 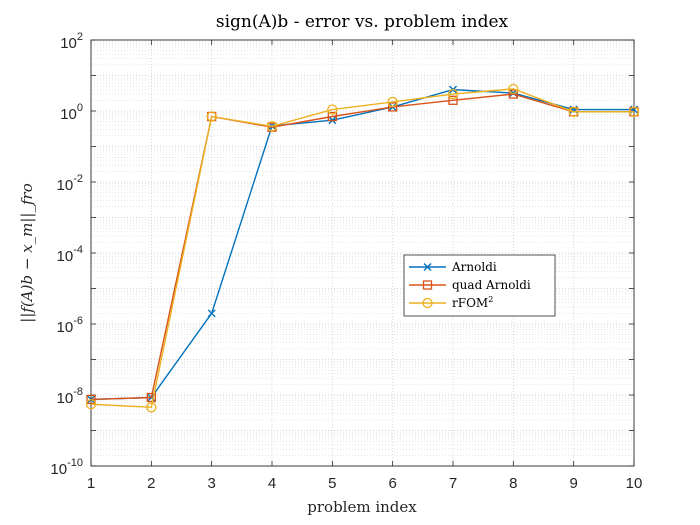 What do you see at coordinates (27, 252) in the screenshot?
I see `y-axis-label: ||f(A)b − x_m||_fro` at bounding box center [27, 252].